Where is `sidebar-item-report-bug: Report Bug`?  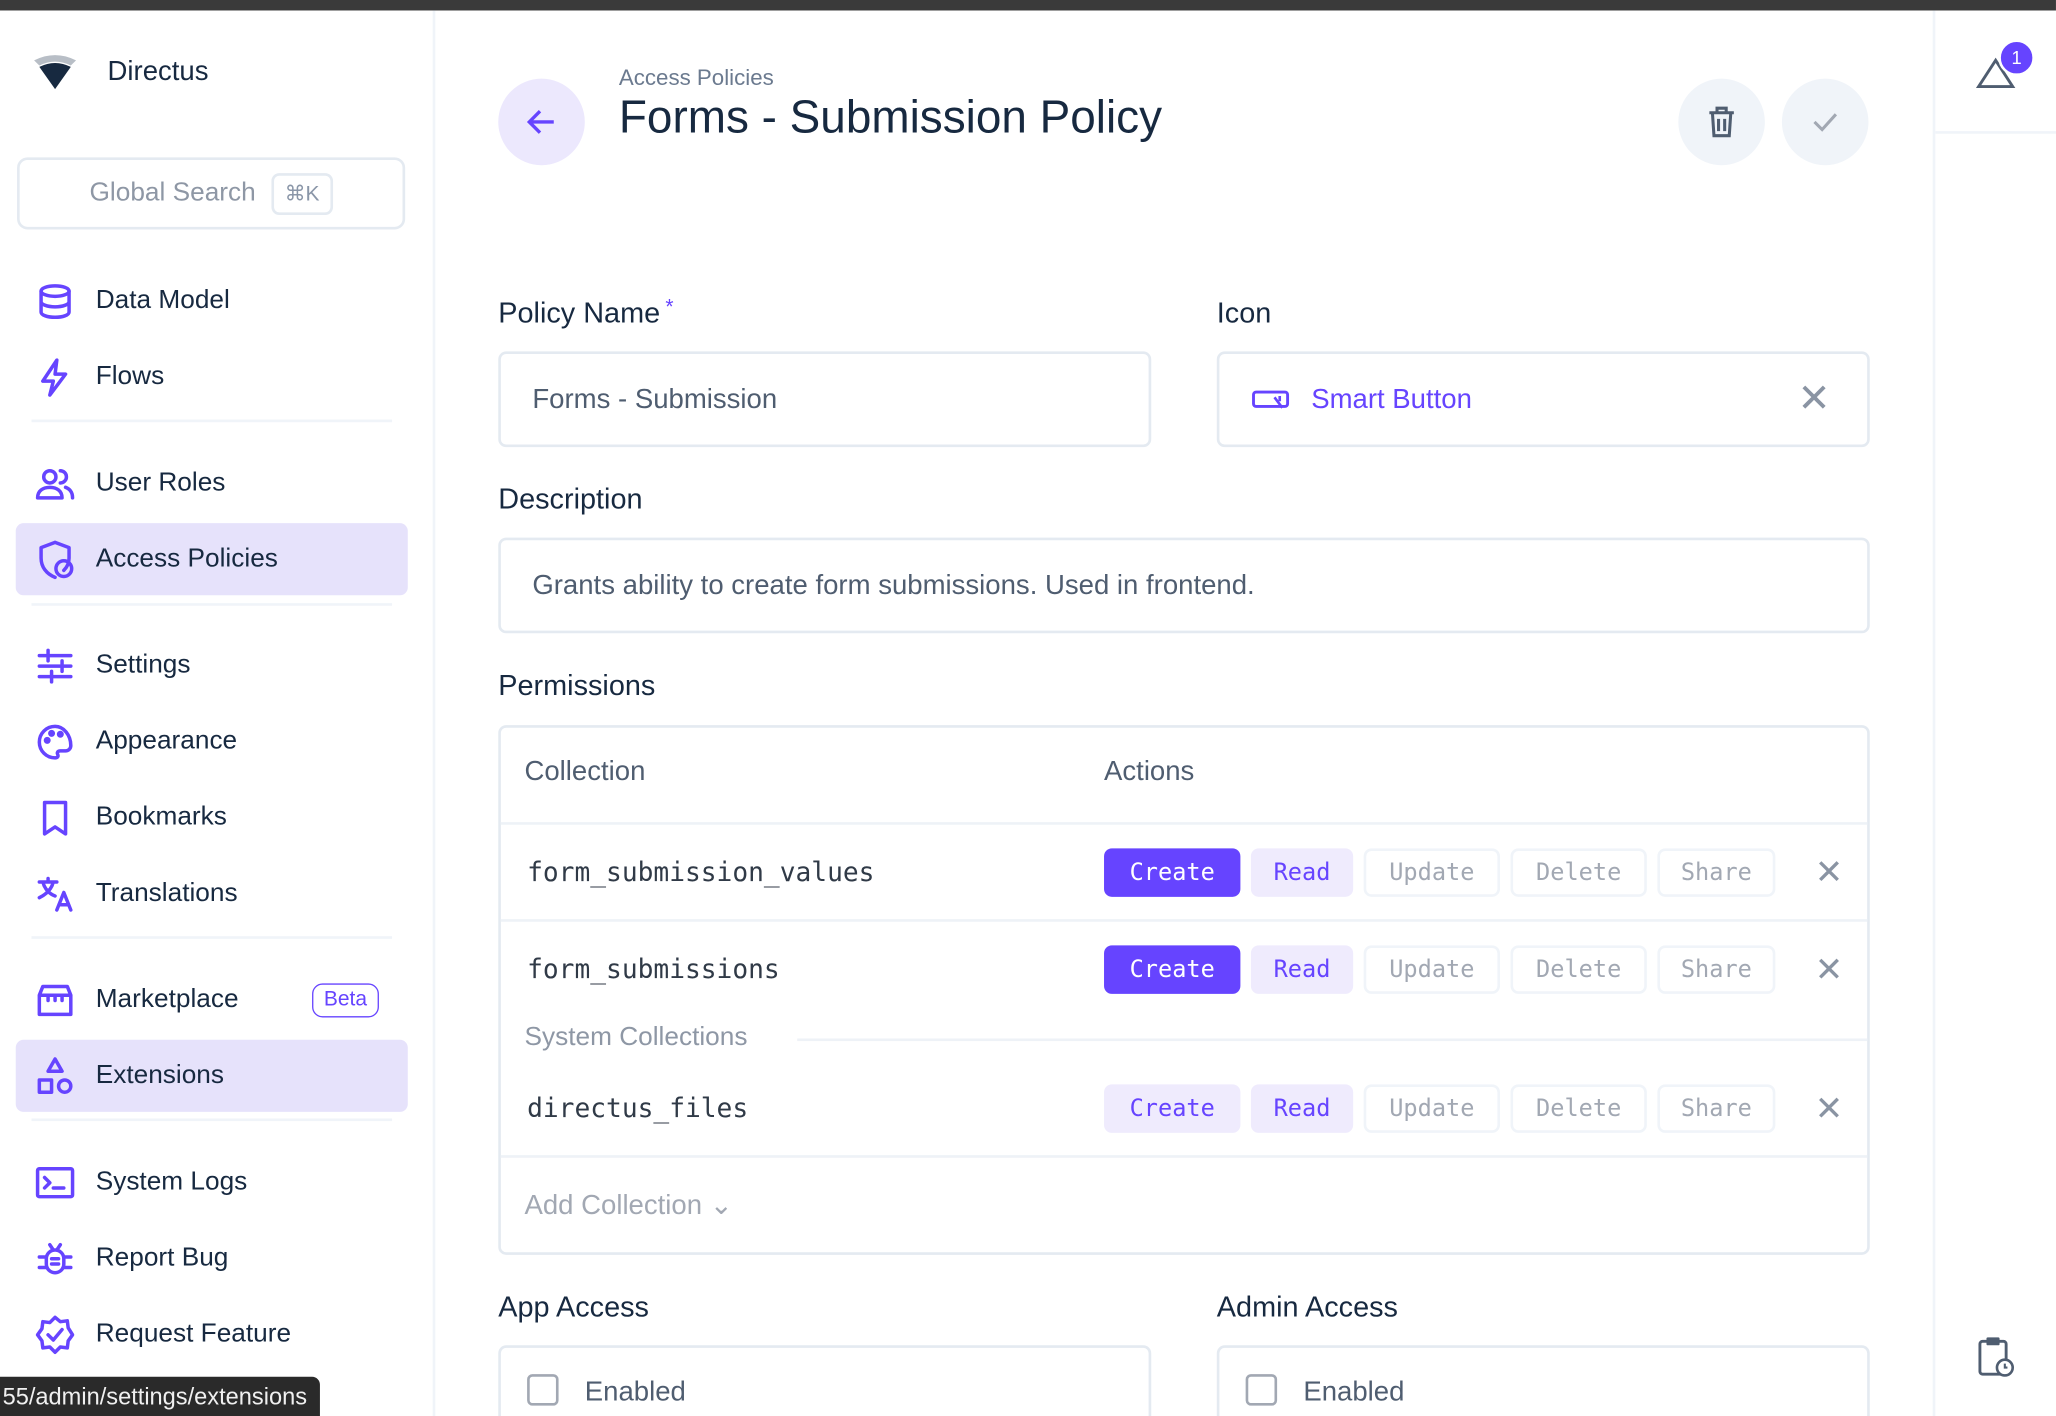 sidebar-item-report-bug: Report Bug is located at coordinates (212, 1258).